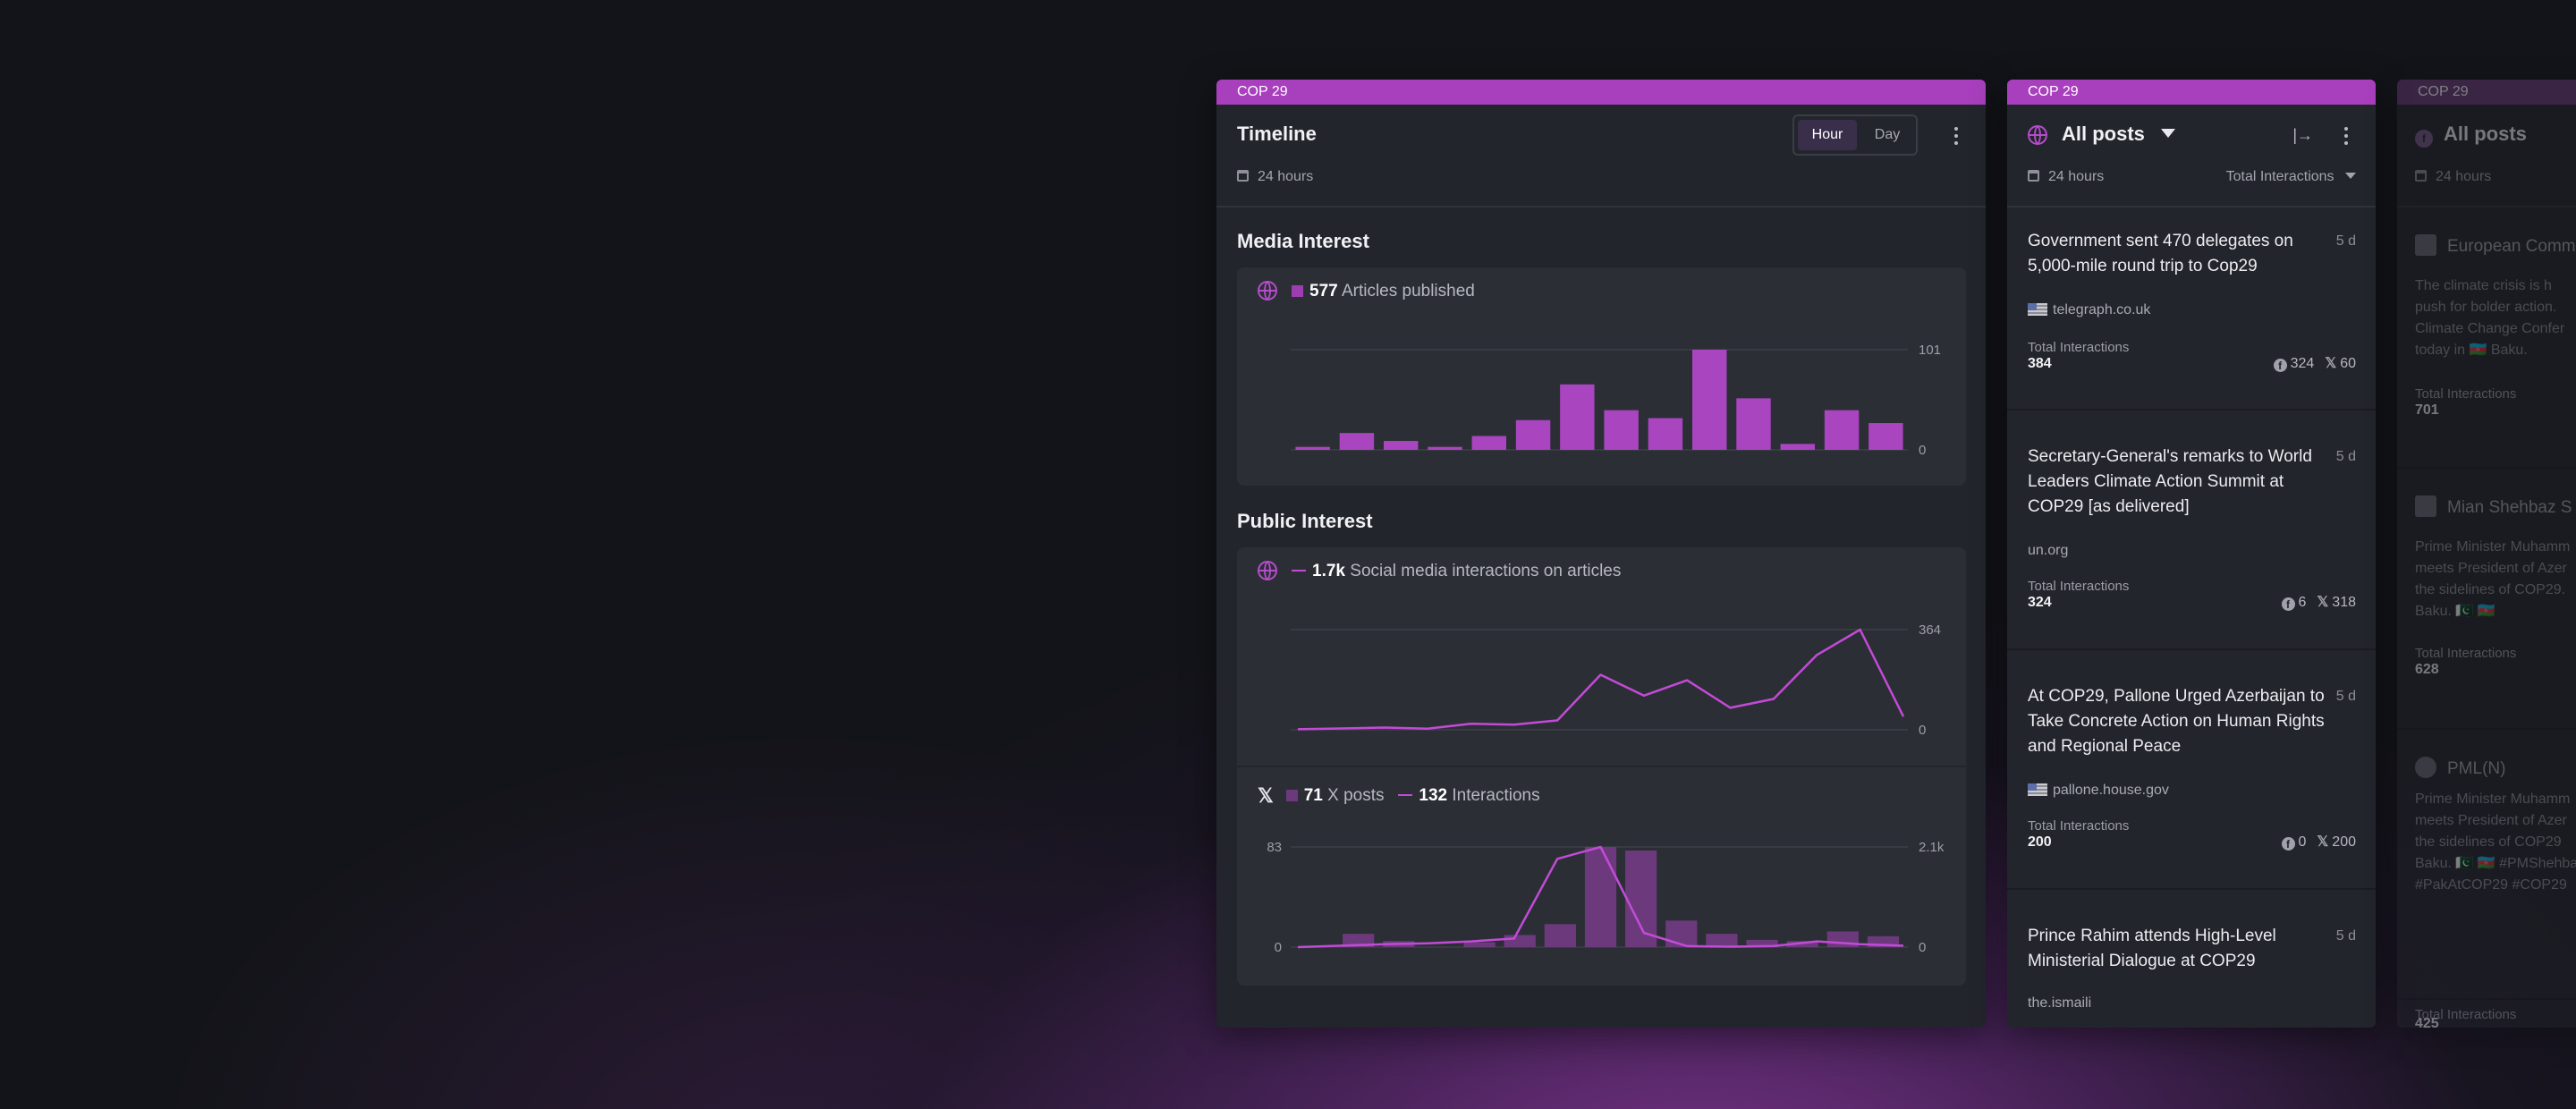  I want to click on media-interest-title: Media Interest, so click(1303, 241).